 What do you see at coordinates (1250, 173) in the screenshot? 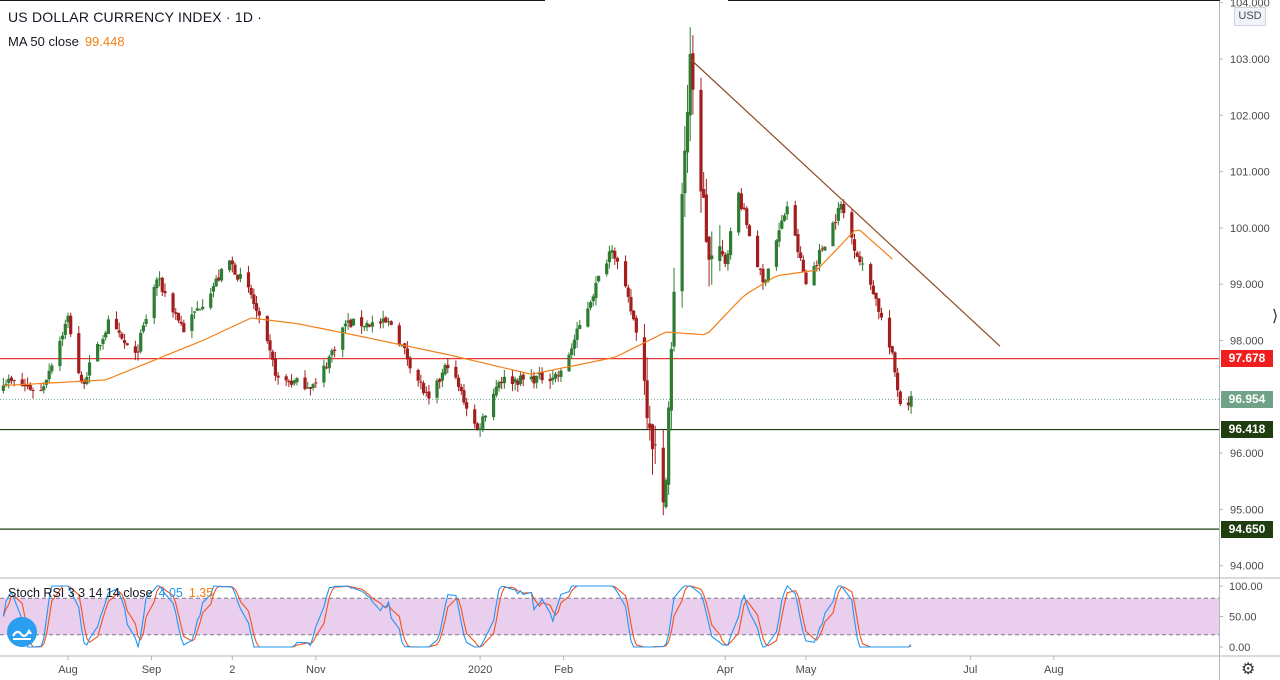
I see `price-tick-label: 101.000` at bounding box center [1250, 173].